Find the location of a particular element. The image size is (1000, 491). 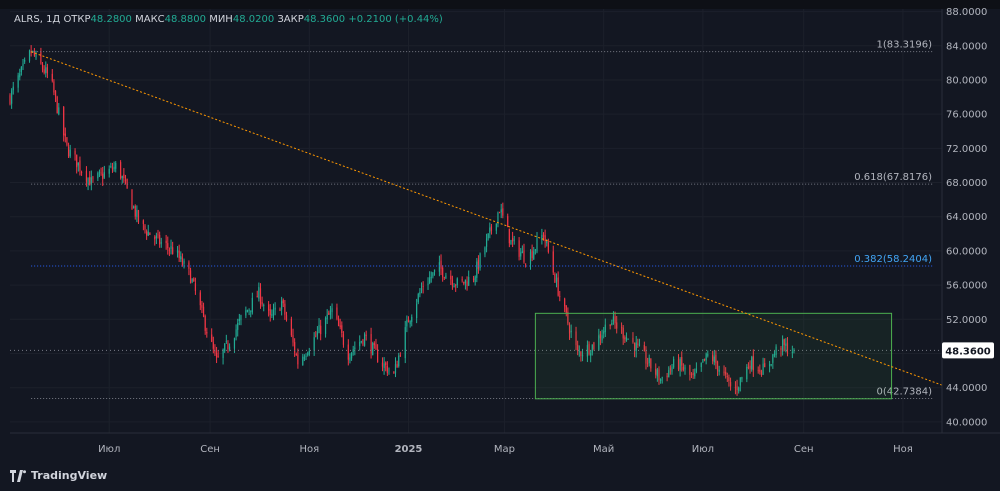

price-tick-label: 64.0000 is located at coordinates (966, 217).